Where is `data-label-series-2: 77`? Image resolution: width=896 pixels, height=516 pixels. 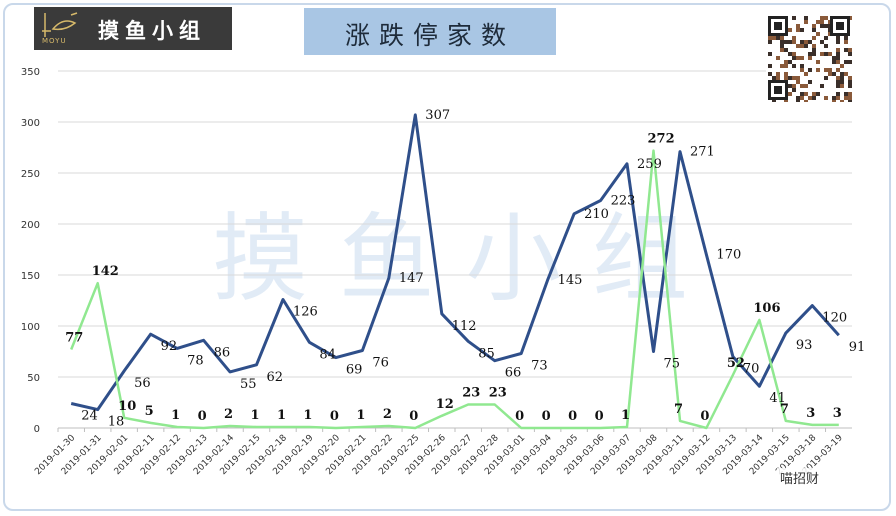 data-label-series-2: 77 is located at coordinates (74, 337).